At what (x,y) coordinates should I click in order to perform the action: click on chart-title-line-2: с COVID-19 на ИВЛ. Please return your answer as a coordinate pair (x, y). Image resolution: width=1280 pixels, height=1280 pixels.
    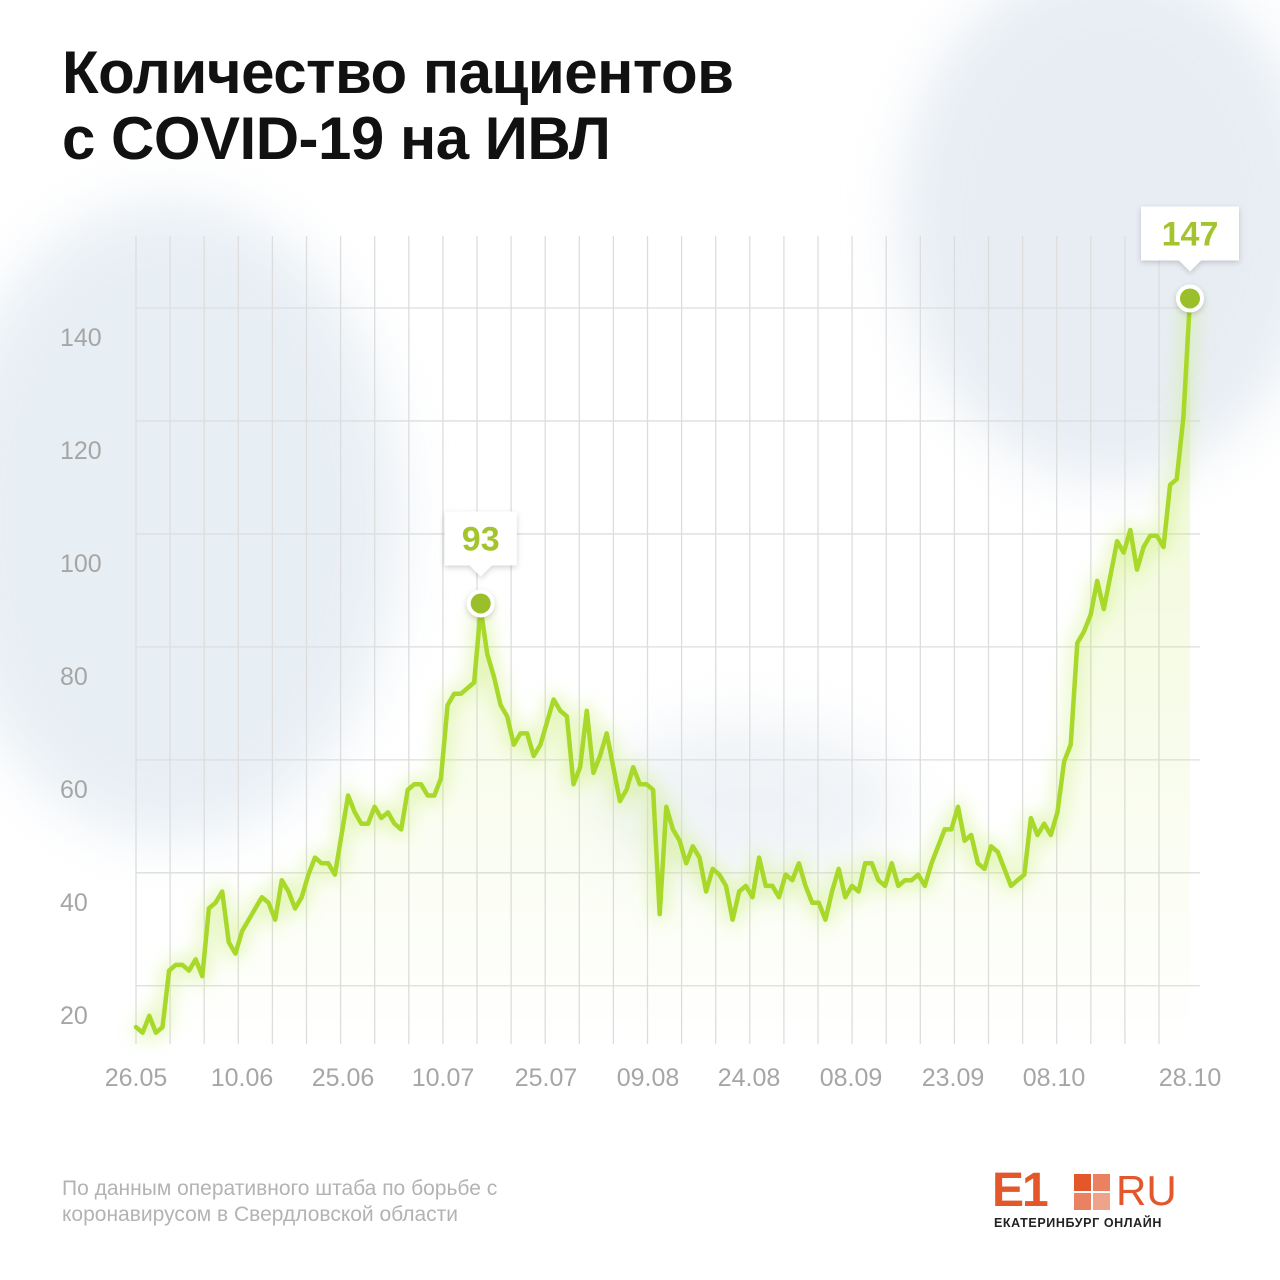
    Looking at the image, I should click on (336, 138).